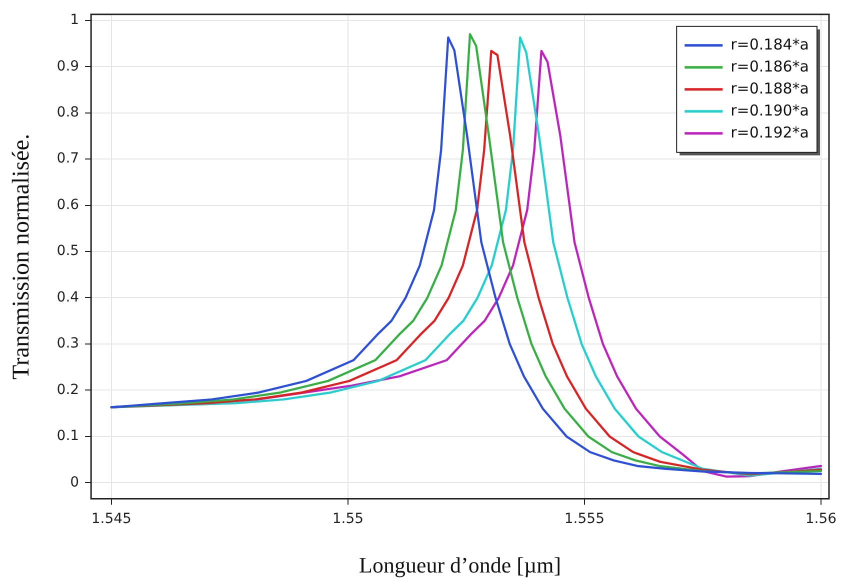  I want to click on y-tick-label: 1, so click(75, 20).